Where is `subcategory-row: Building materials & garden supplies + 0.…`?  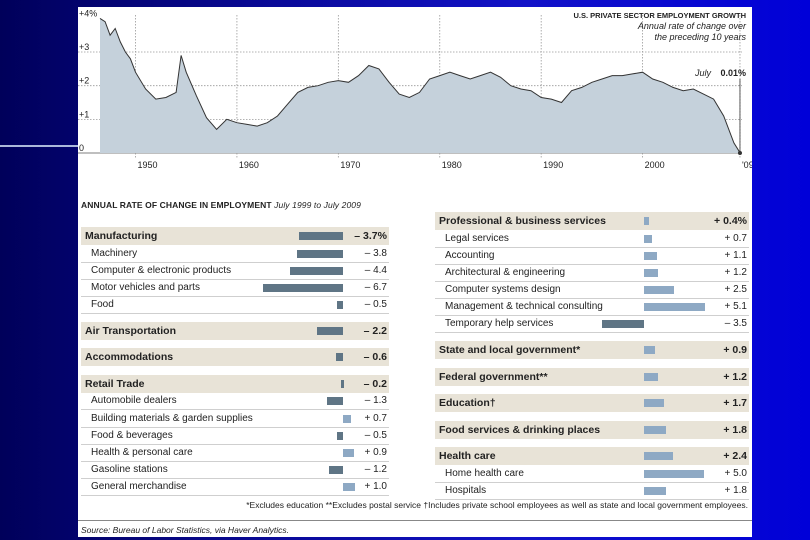
subcategory-row: Building materials & garden supplies + 0.… is located at coordinates (235, 419).